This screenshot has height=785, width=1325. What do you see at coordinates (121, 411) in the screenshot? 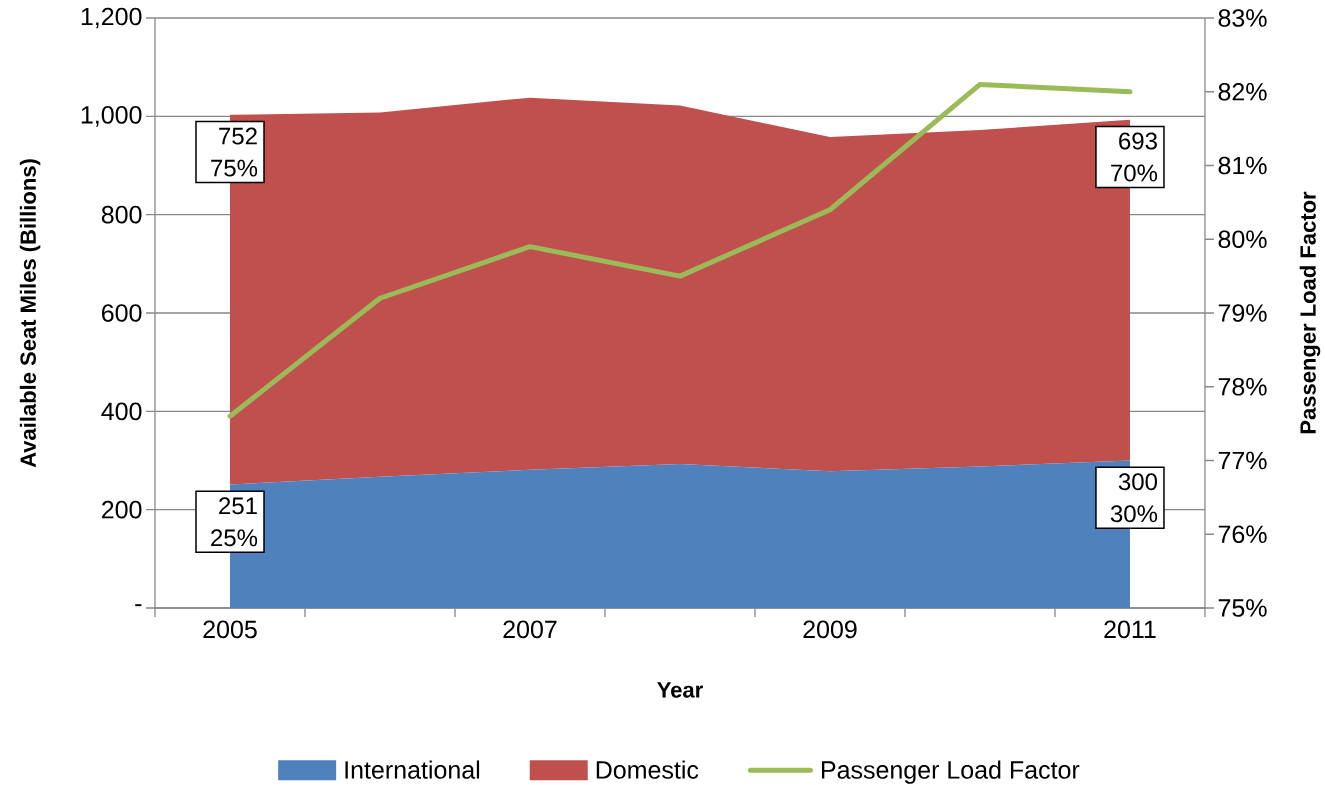
I see `y-tick-label: 400` at bounding box center [121, 411].